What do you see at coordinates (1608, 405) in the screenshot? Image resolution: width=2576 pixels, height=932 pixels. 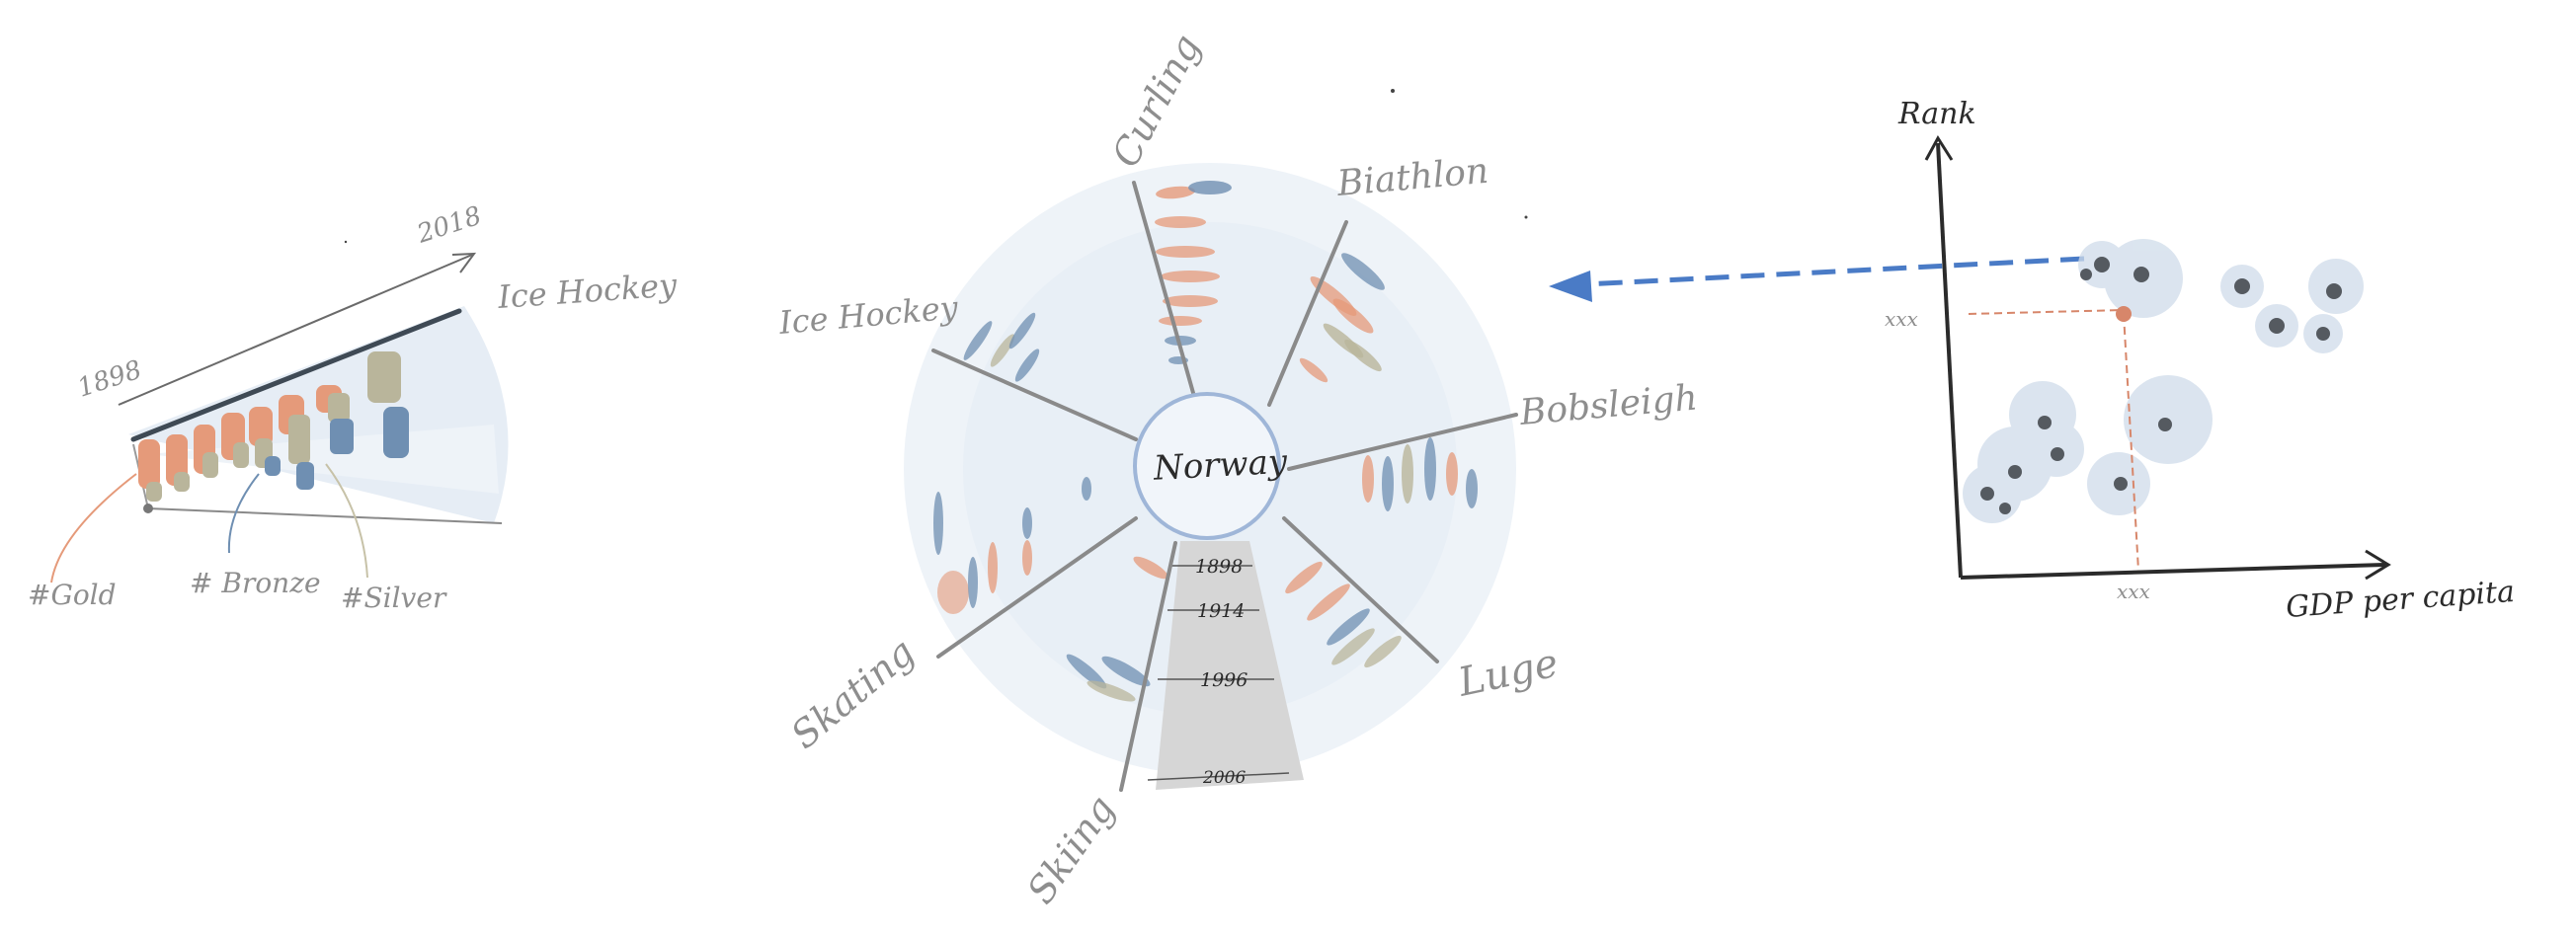 I see `sport-label-bobsleigh: Bobsleigh` at bounding box center [1608, 405].